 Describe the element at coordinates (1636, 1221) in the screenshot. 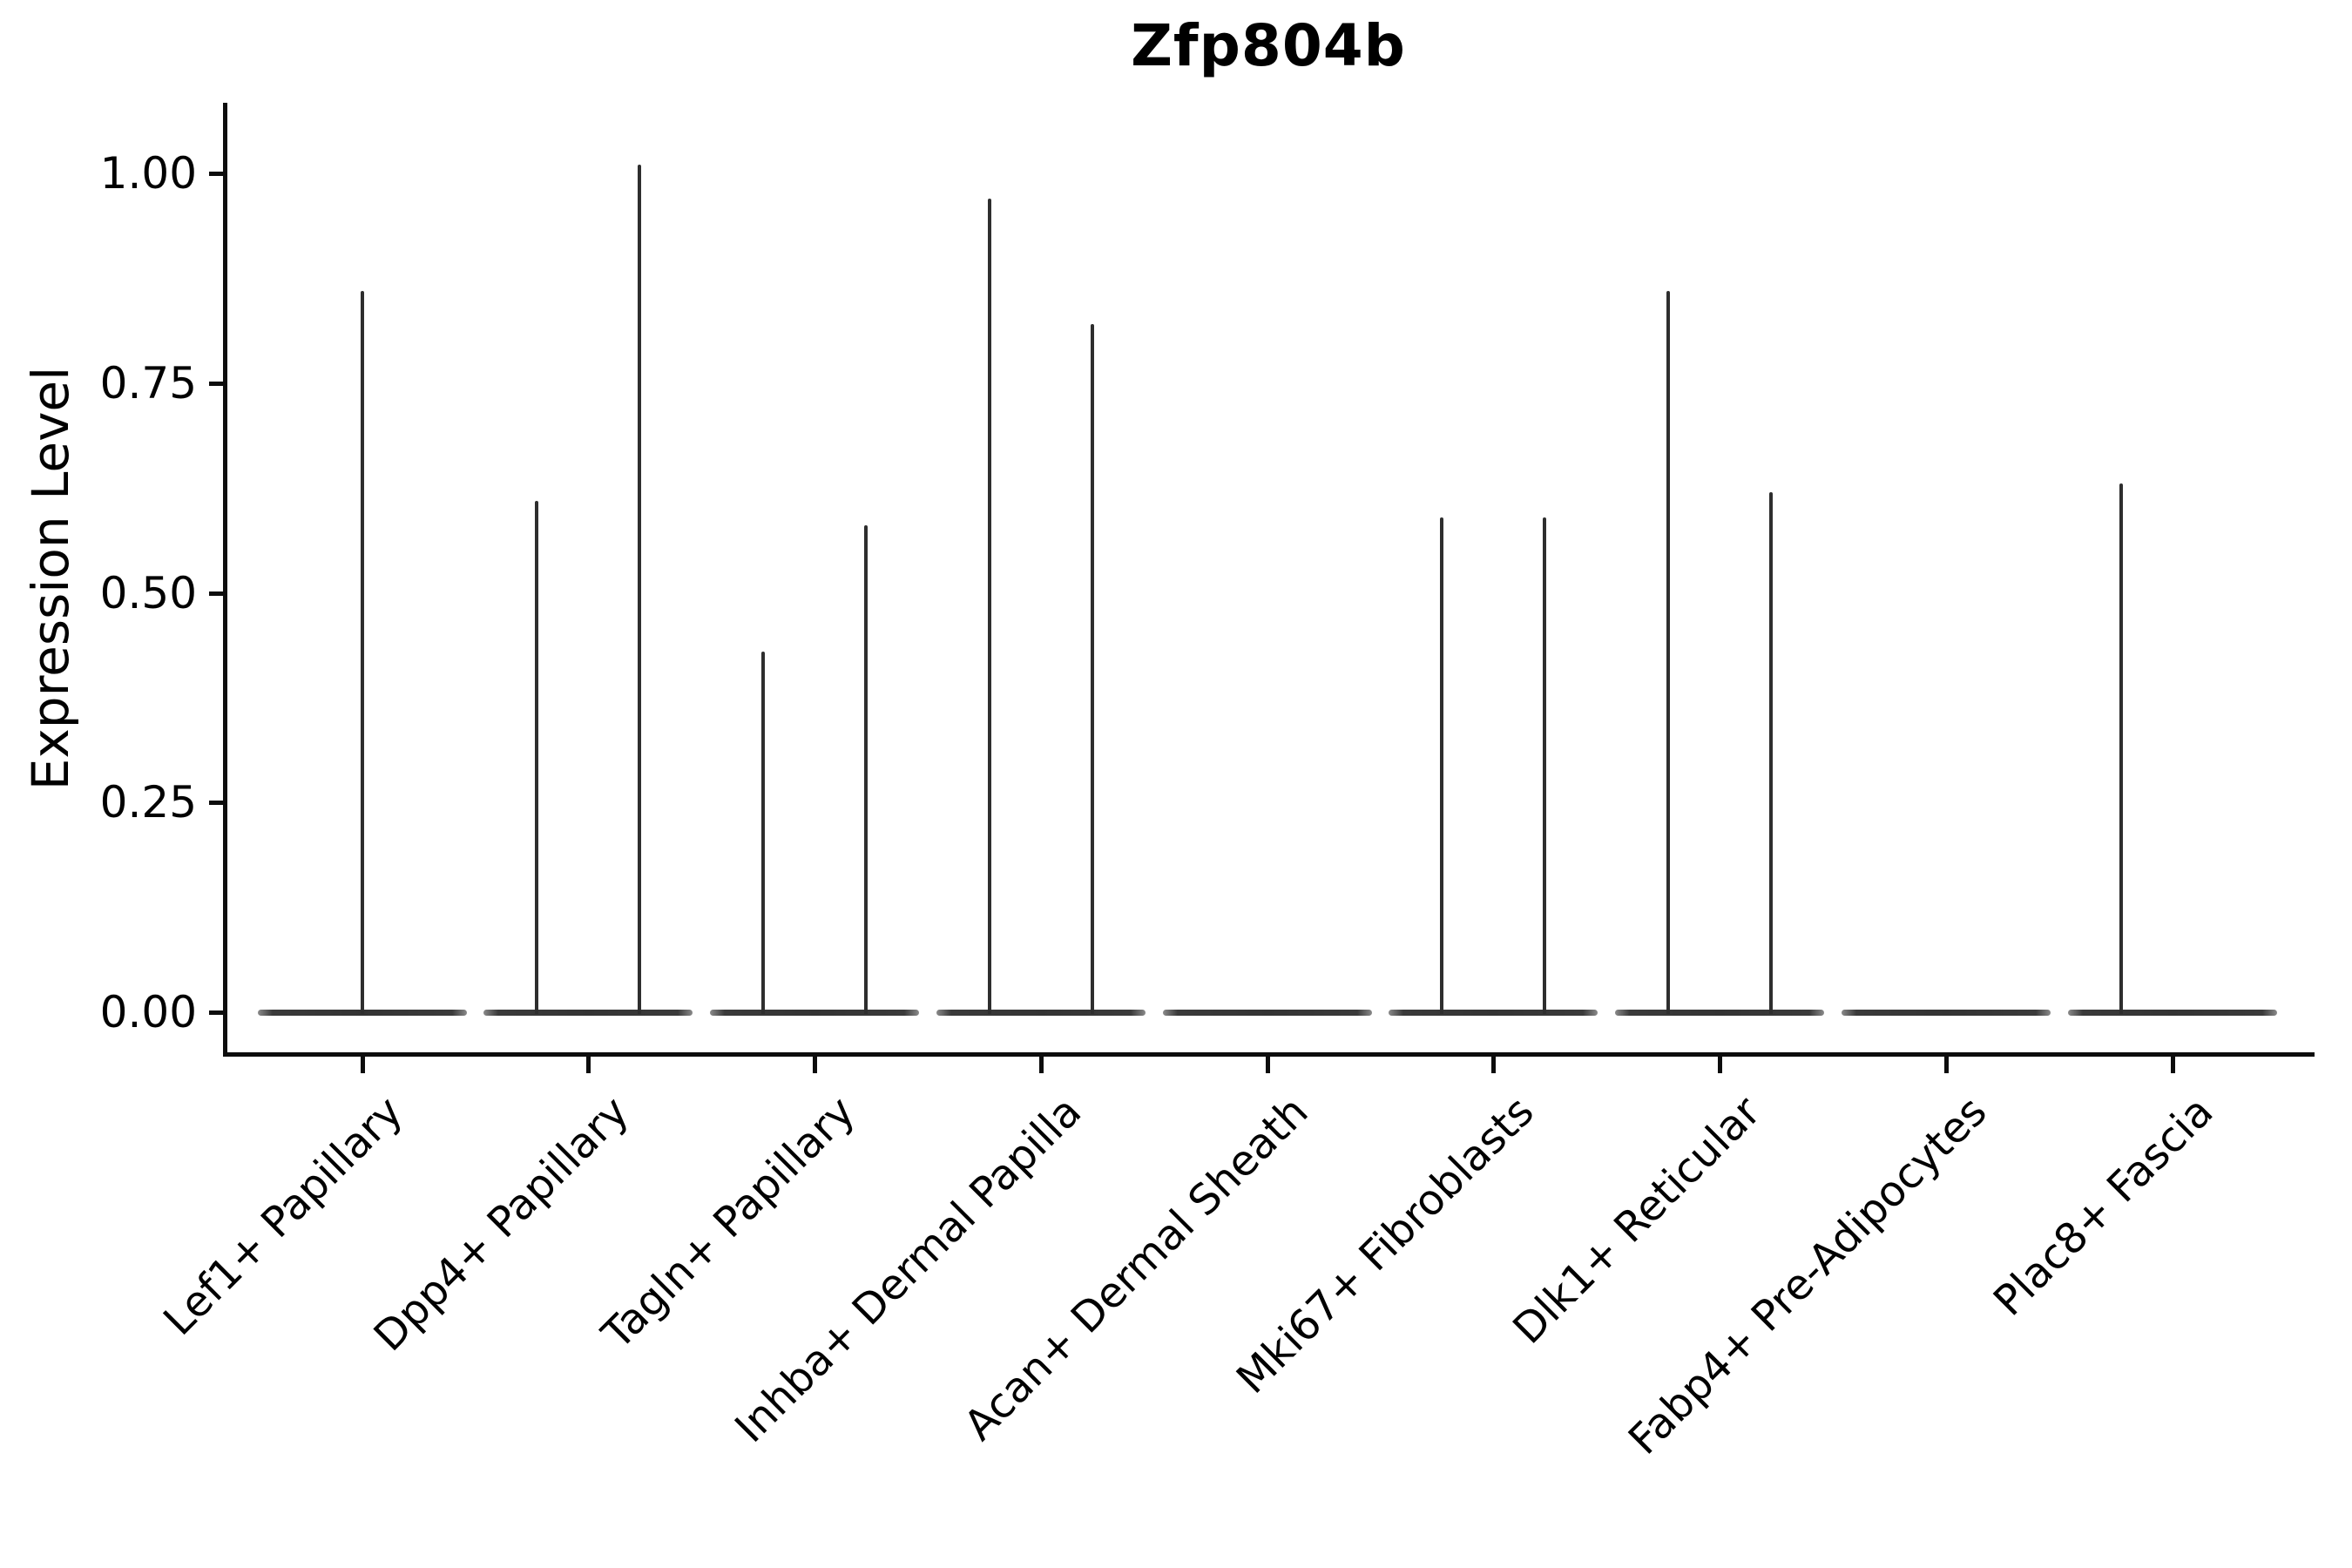

I see `x-tick-label: Dlk1+ Reticular` at that location.